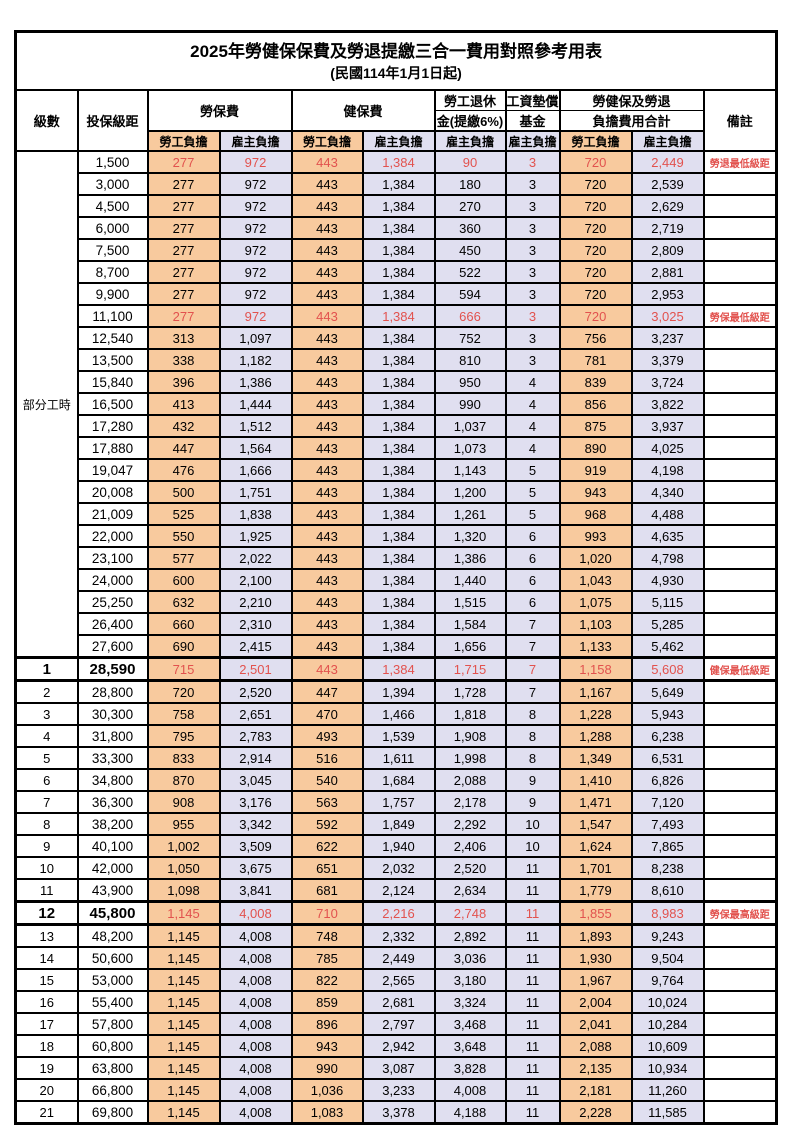 This screenshot has width=791, height=1125. What do you see at coordinates (46, 1090) in the screenshot?
I see `cell-level: 20` at bounding box center [46, 1090].